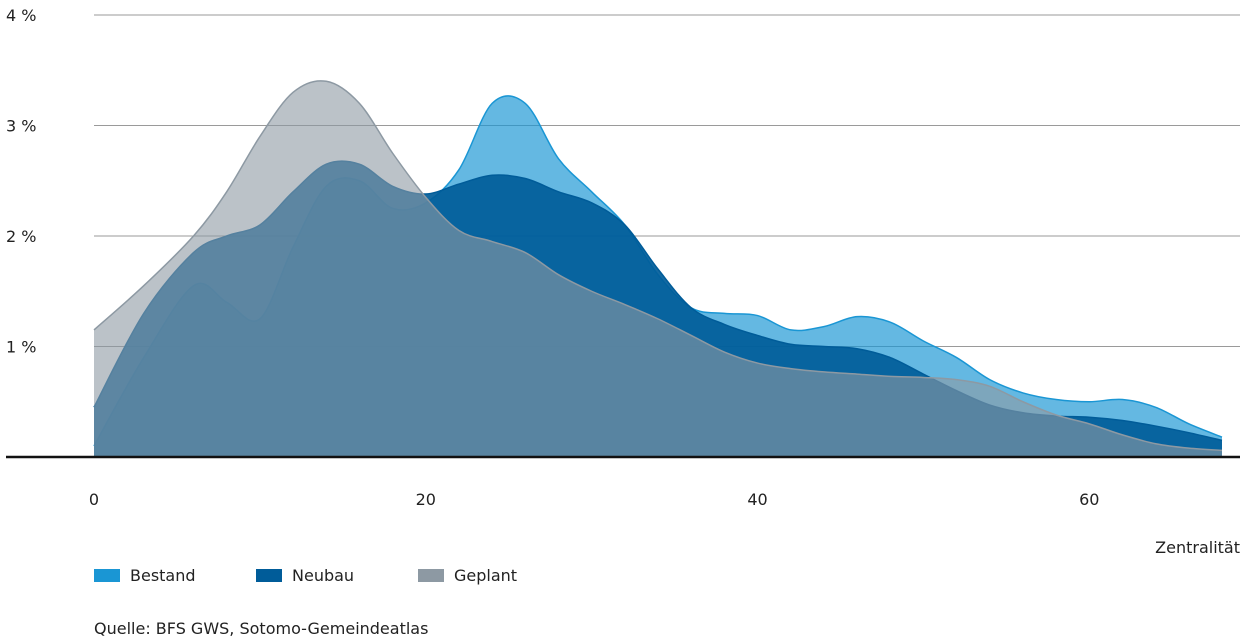  I want to click on x-tick-label: 0, so click(94, 499).